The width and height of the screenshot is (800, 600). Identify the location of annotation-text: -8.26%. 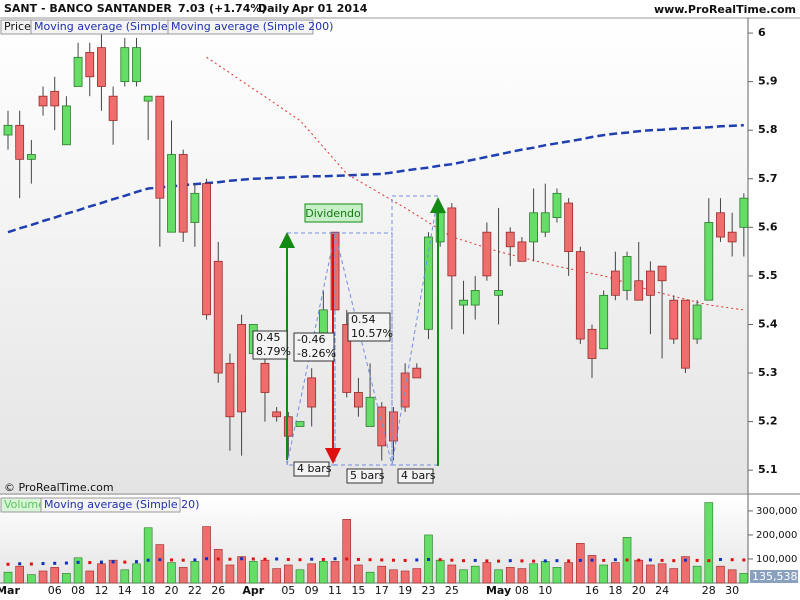
(316, 353).